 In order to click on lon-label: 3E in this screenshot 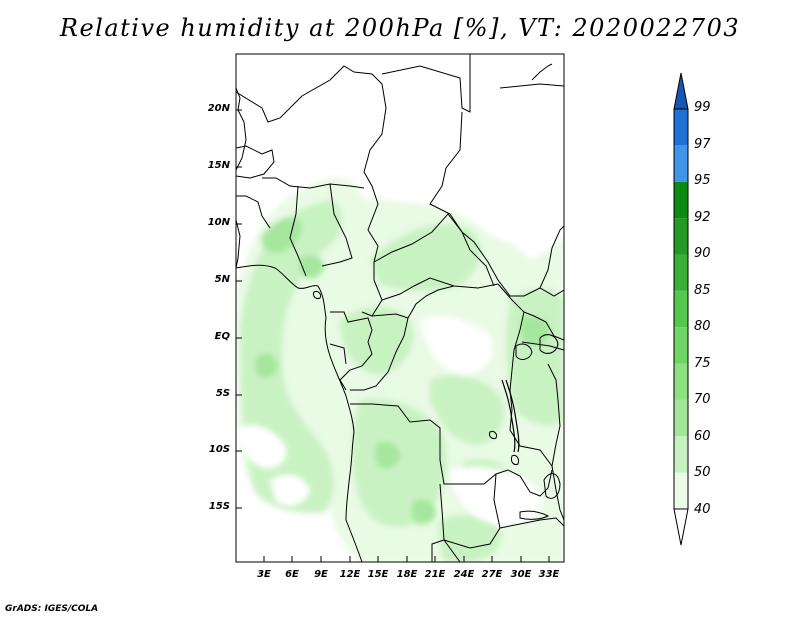, I will do `click(264, 574)`.